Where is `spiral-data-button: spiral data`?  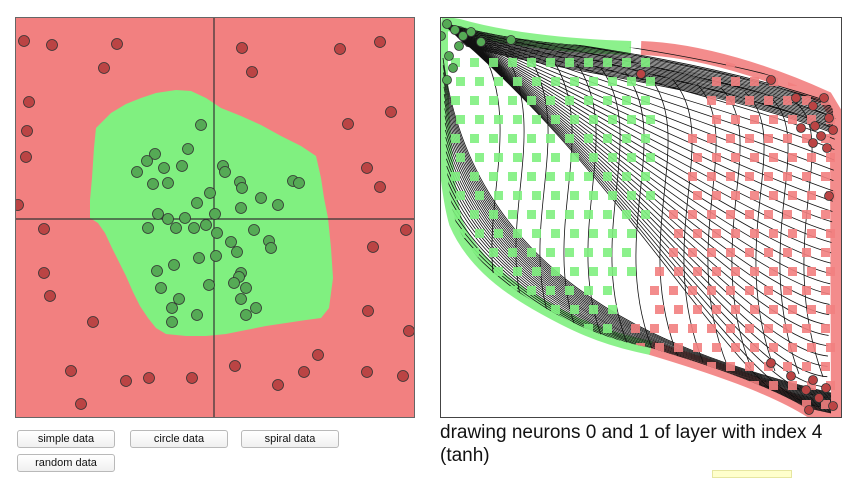 spiral-data-button: spiral data is located at coordinates (290, 439).